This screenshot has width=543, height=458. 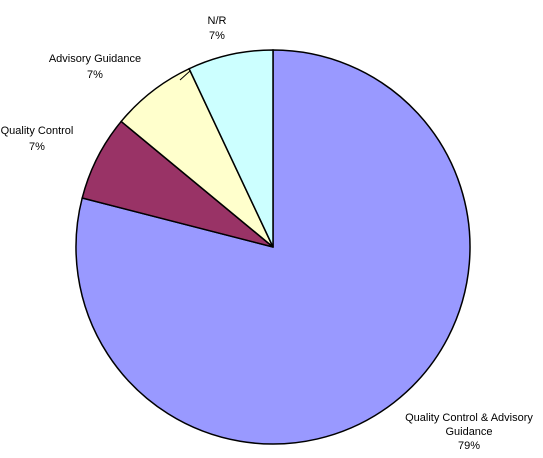 I want to click on slice-name-3: N/R, so click(x=217, y=21).